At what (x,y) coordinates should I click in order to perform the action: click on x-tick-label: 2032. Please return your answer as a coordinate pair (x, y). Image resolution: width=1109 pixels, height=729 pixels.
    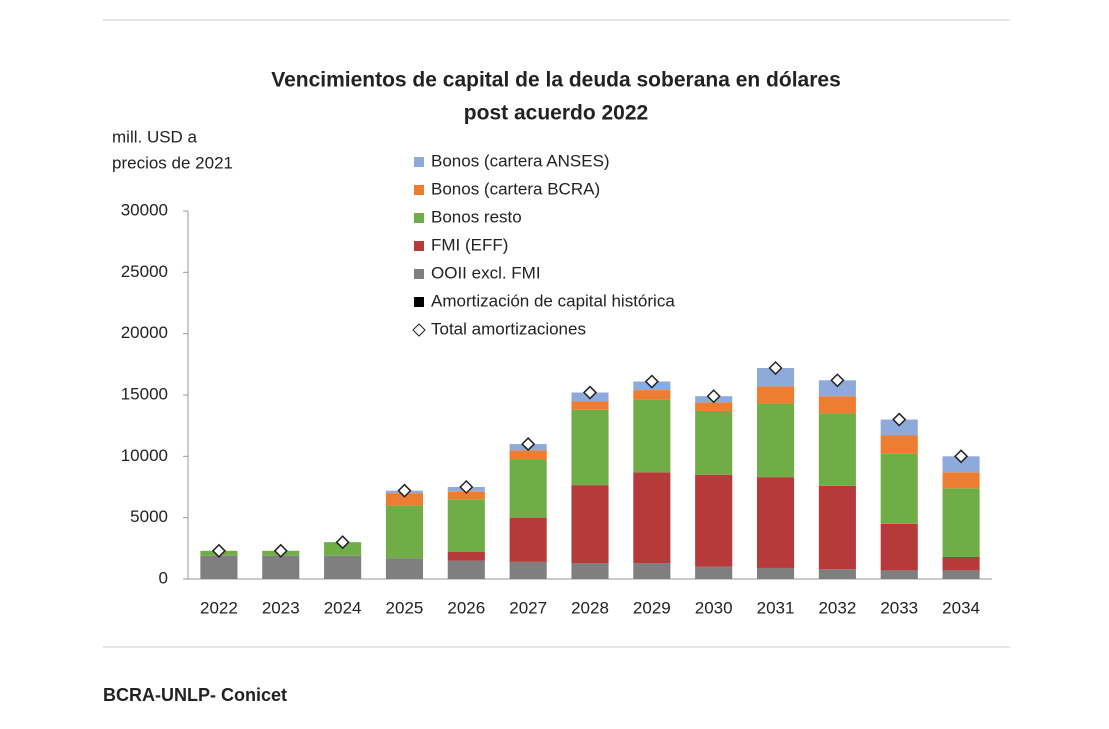
    Looking at the image, I should click on (837, 607).